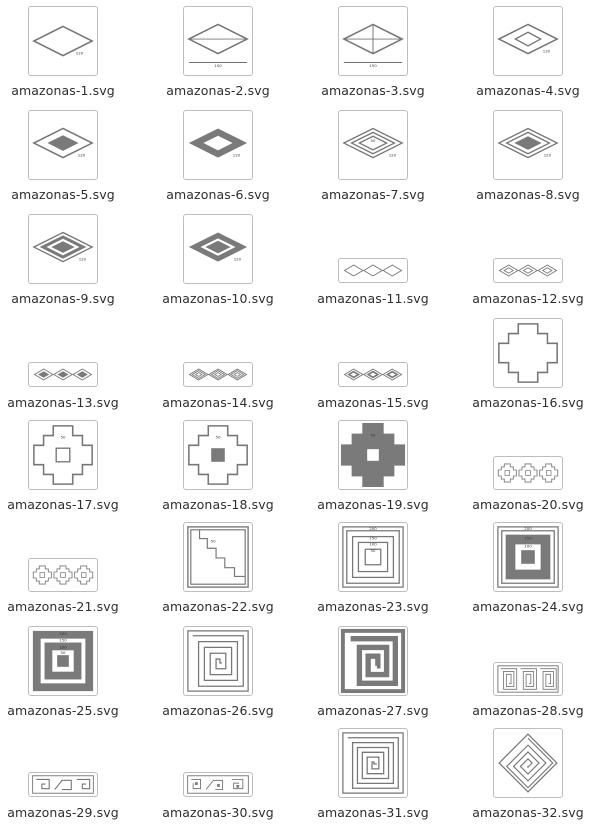  I want to click on file-item: amazonas-32.svg, so click(528, 776).